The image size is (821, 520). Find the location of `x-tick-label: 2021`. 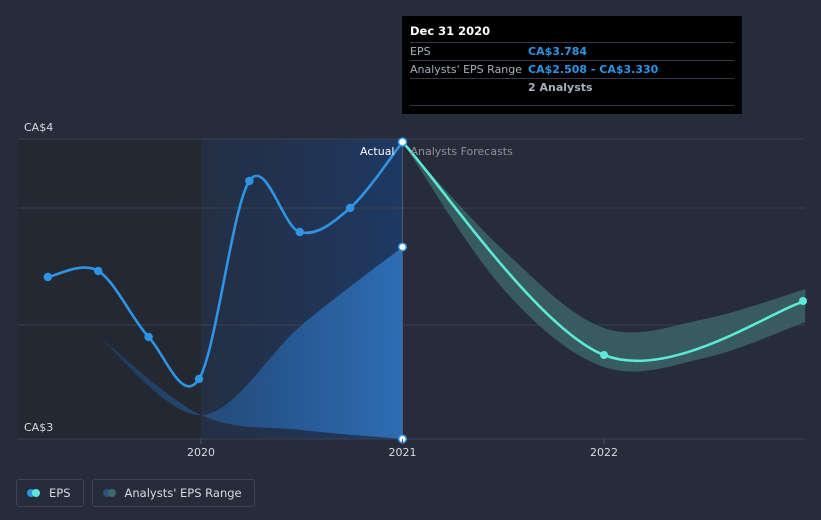

x-tick-label: 2021 is located at coordinates (403, 452).